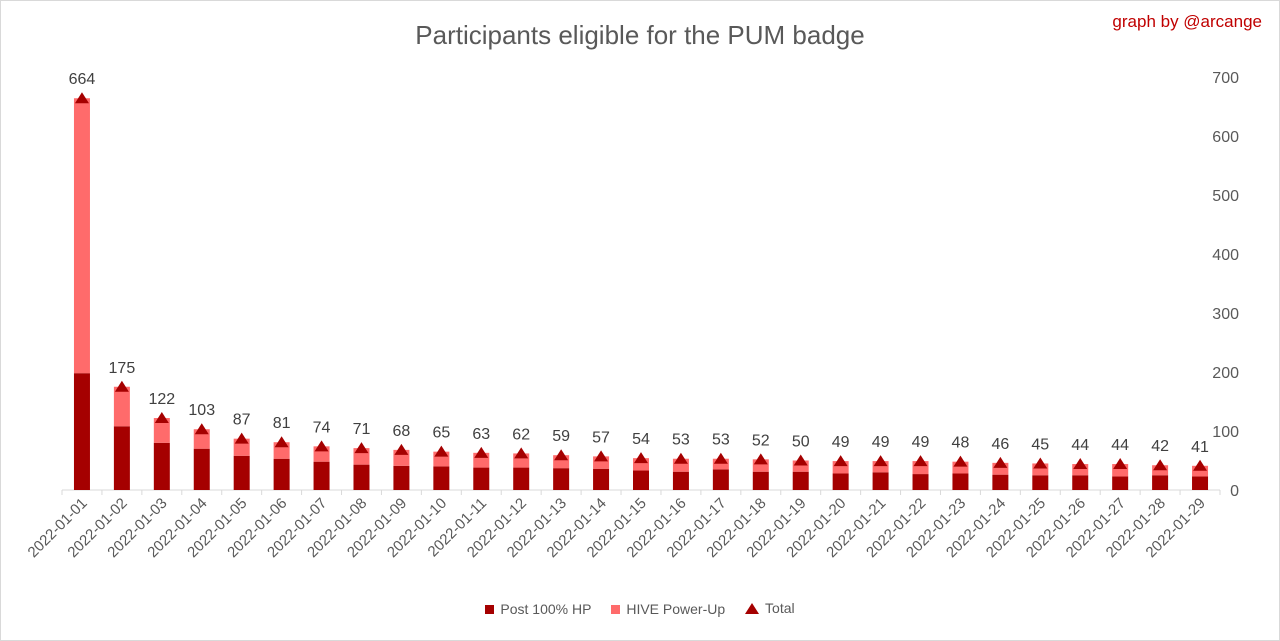 The width and height of the screenshot is (1280, 641). What do you see at coordinates (322, 427) in the screenshot?
I see `total-data-label: 74` at bounding box center [322, 427].